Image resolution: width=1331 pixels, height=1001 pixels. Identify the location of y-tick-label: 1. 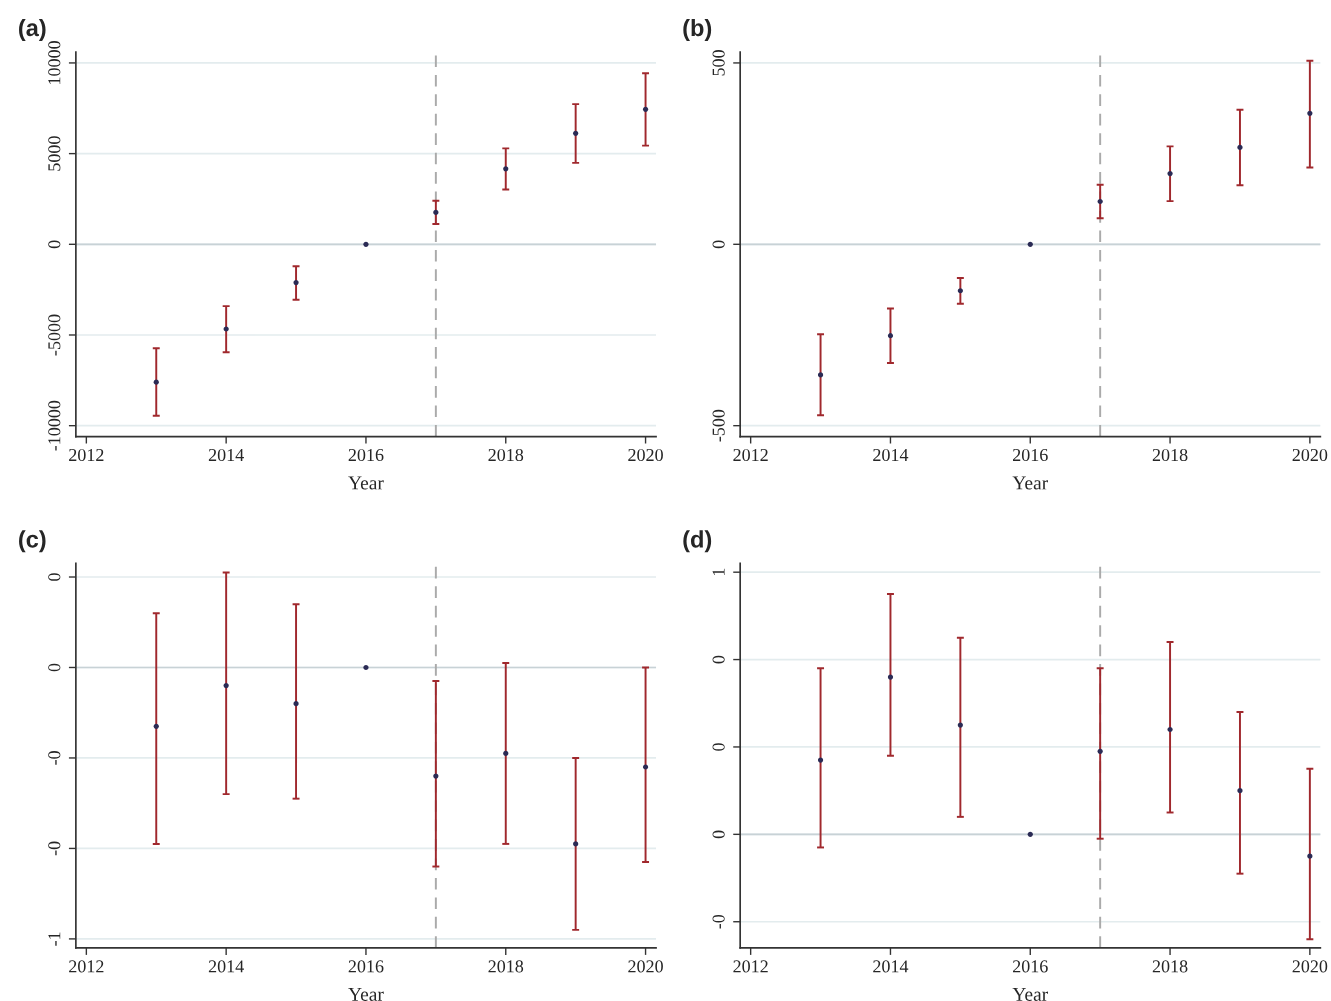
(718, 572).